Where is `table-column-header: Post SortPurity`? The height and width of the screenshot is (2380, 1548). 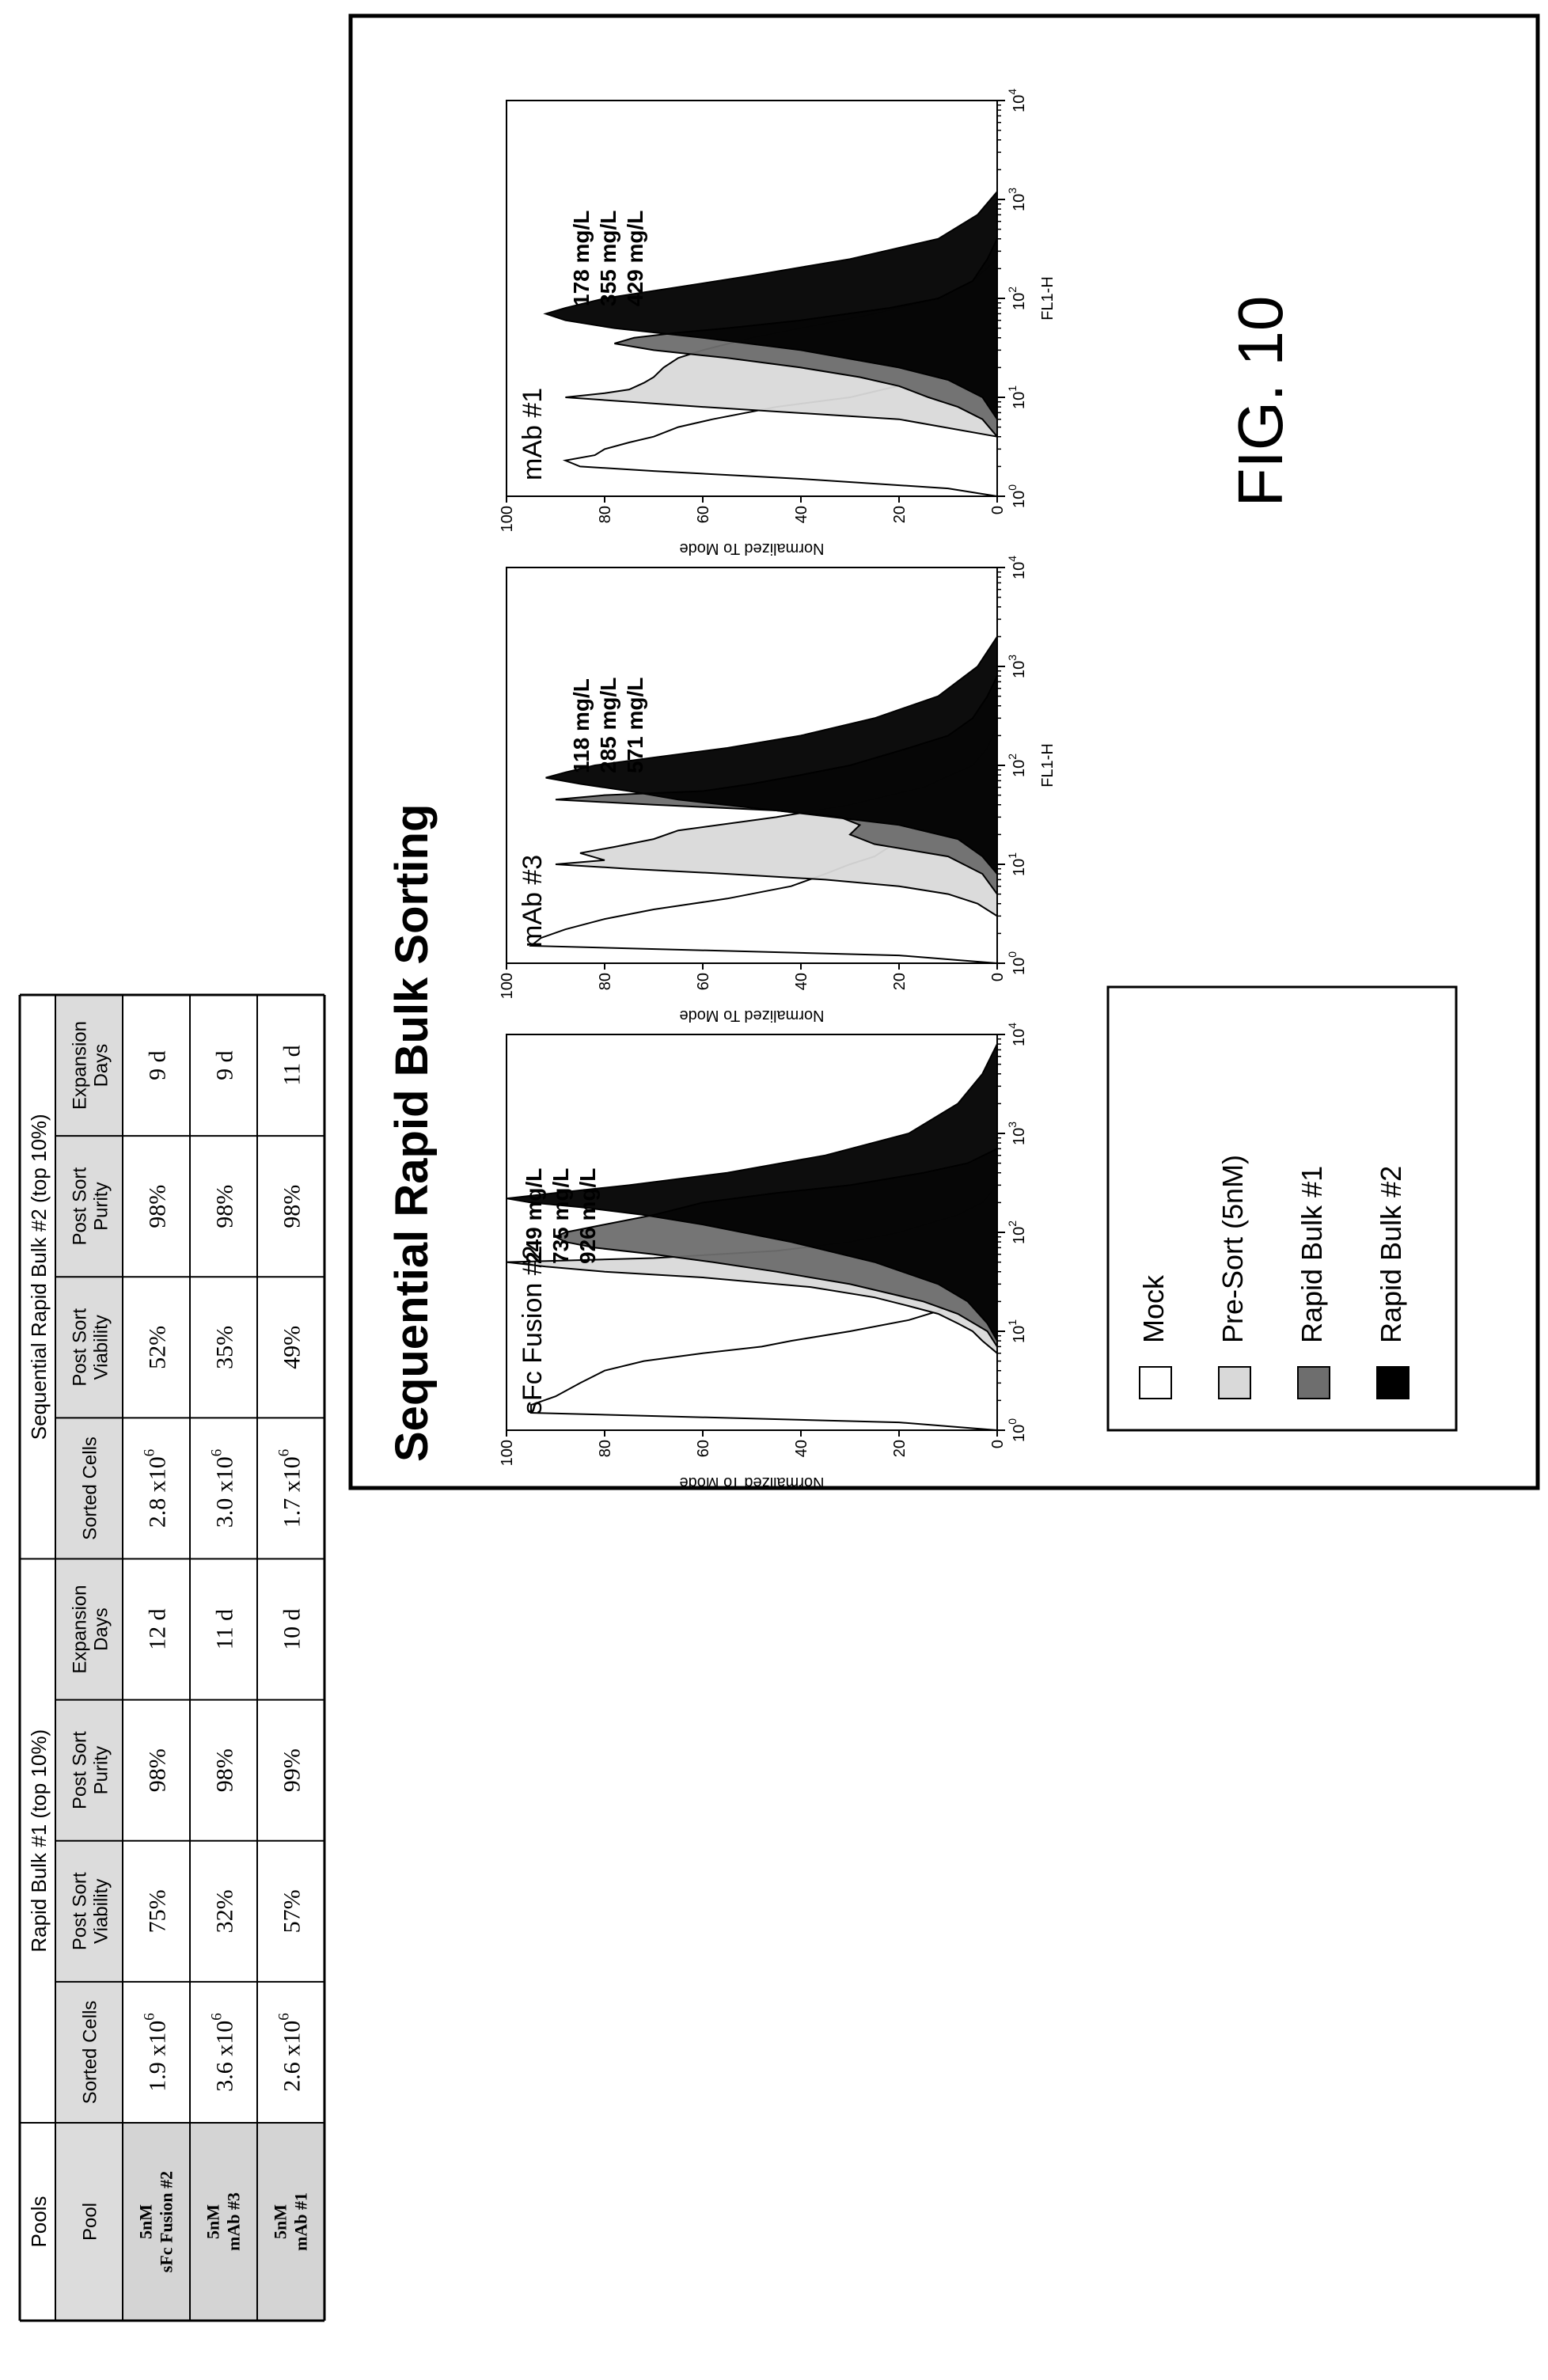 table-column-header: Post SortPurity is located at coordinates (91, 1206).